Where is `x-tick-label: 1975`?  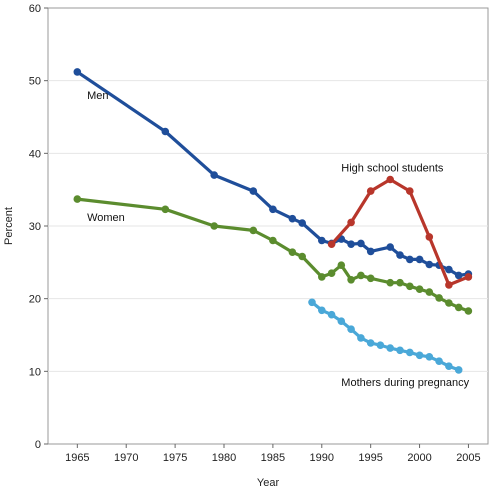
x-tick-label: 1975 is located at coordinates (175, 458).